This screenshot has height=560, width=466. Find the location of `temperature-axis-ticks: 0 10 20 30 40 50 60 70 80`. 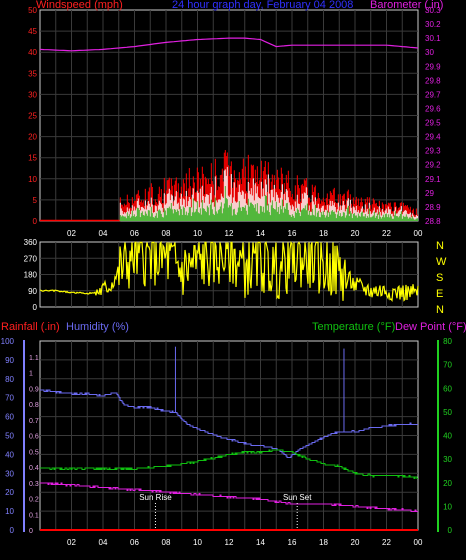

temperature-axis-ticks: 0 10 20 30 40 50 60 70 80 is located at coordinates (447, 436).